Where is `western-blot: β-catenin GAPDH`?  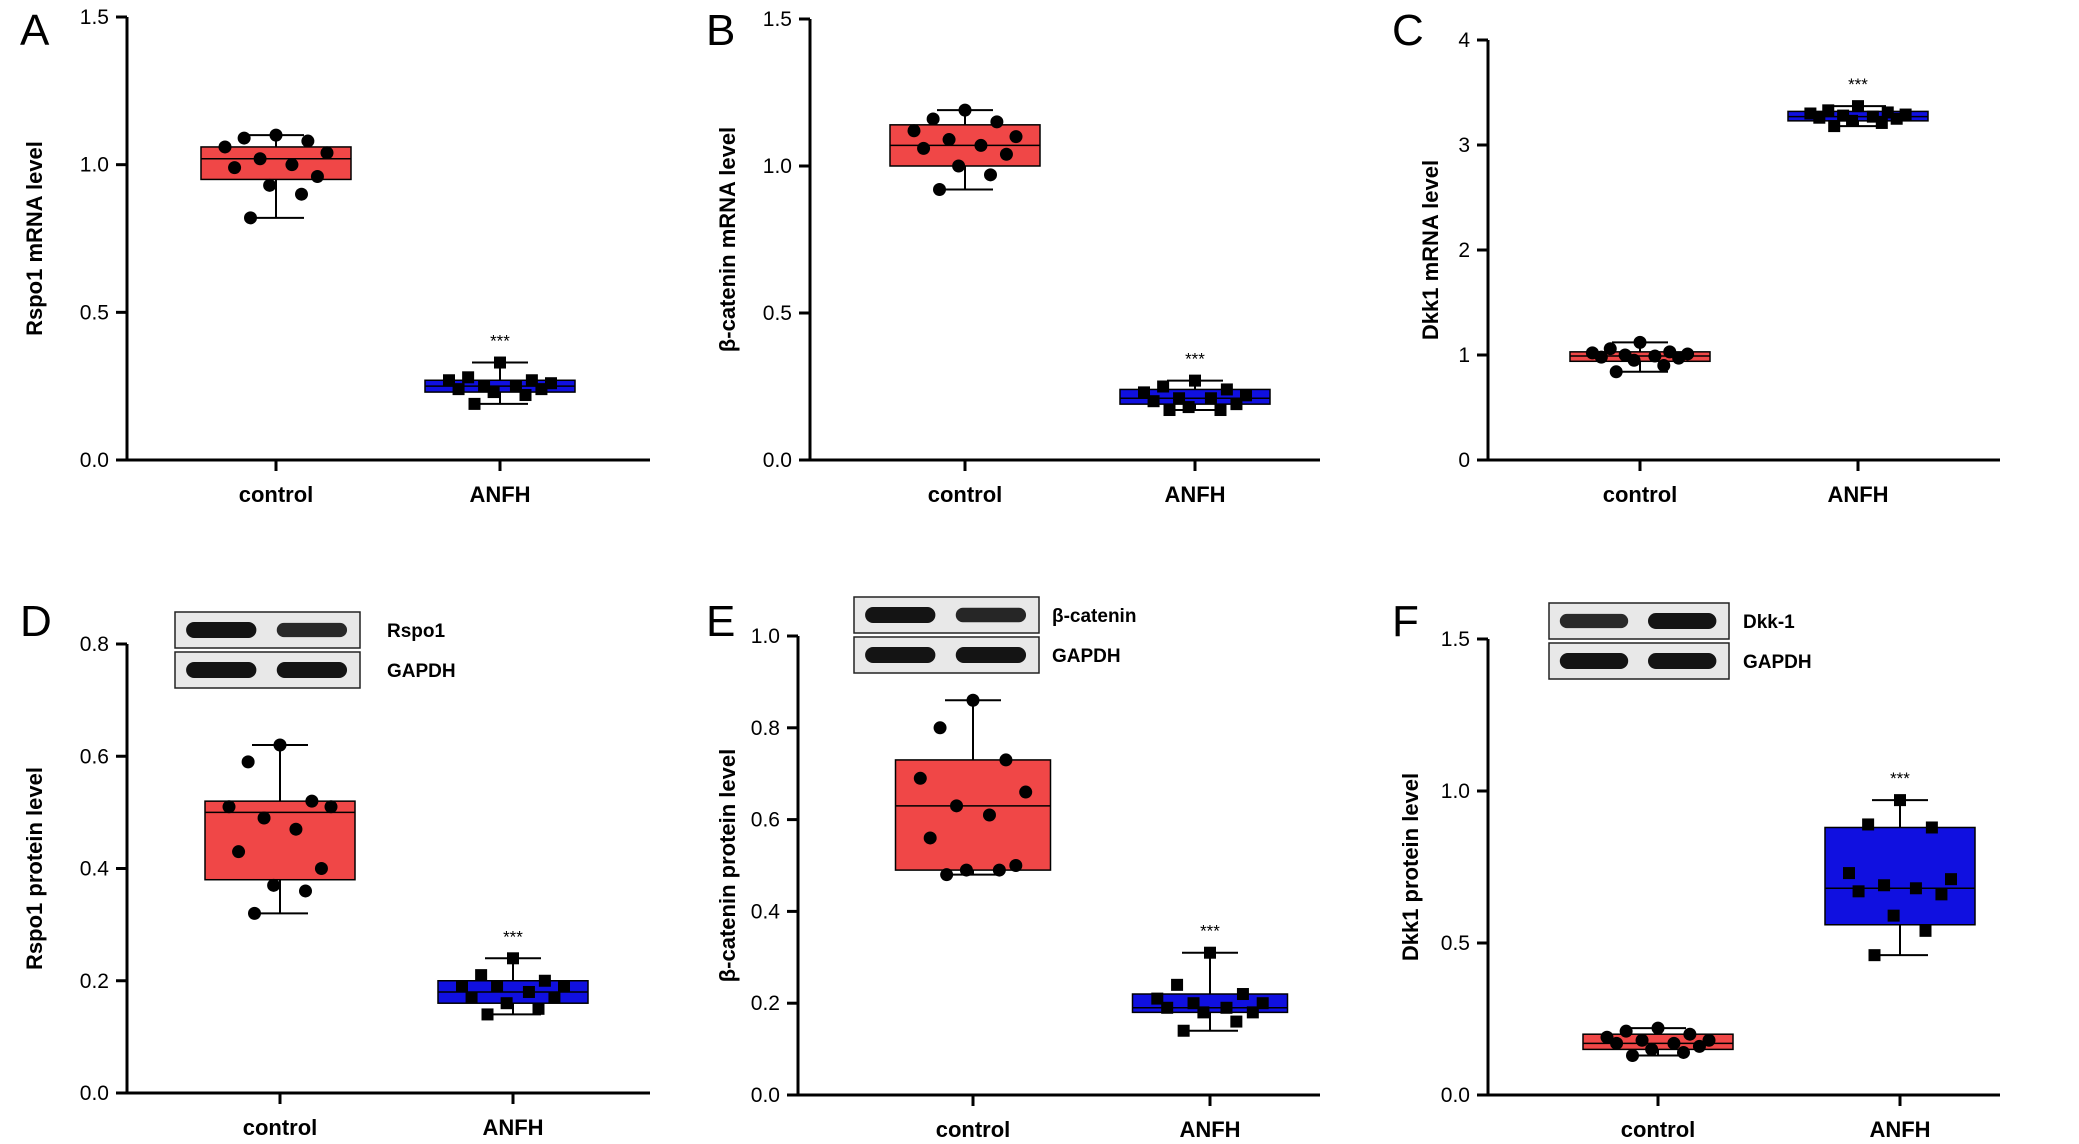 western-blot: β-catenin GAPDH is located at coordinates (994, 635).